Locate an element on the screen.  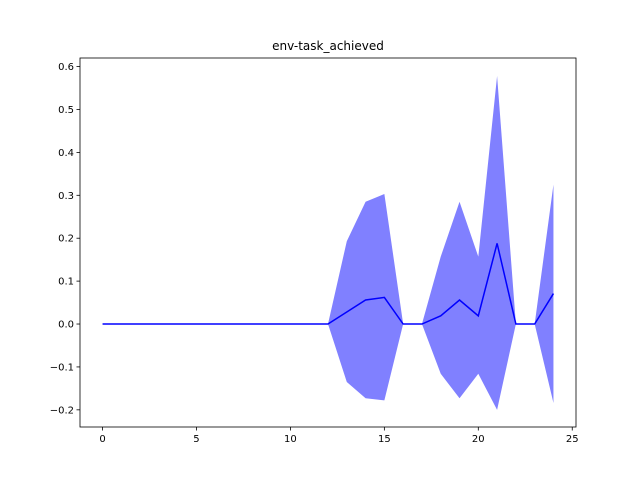
series-line-layer is located at coordinates (328, 284).